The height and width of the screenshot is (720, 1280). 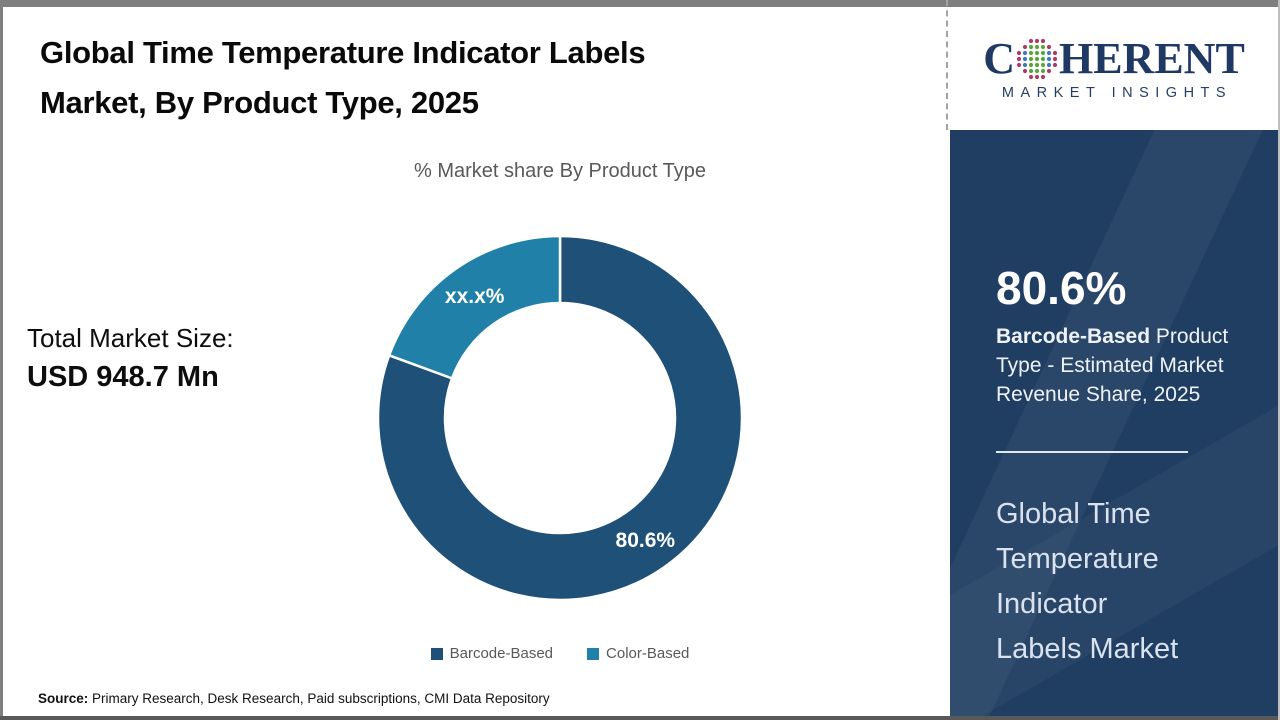 I want to click on donut-chart: 80.6% xx.x%, so click(x=560, y=418).